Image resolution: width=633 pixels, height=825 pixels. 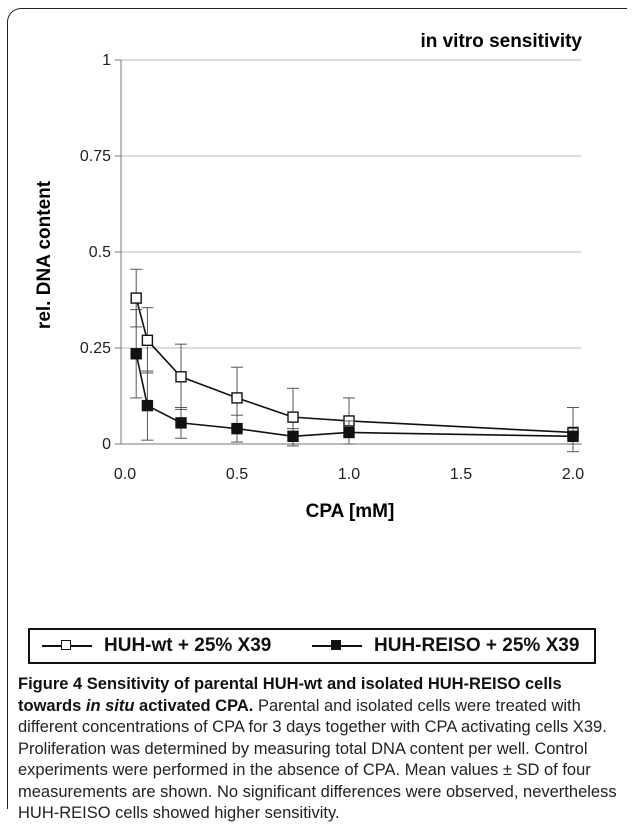 What do you see at coordinates (125, 474) in the screenshot?
I see `x-tick-label: 0.0` at bounding box center [125, 474].